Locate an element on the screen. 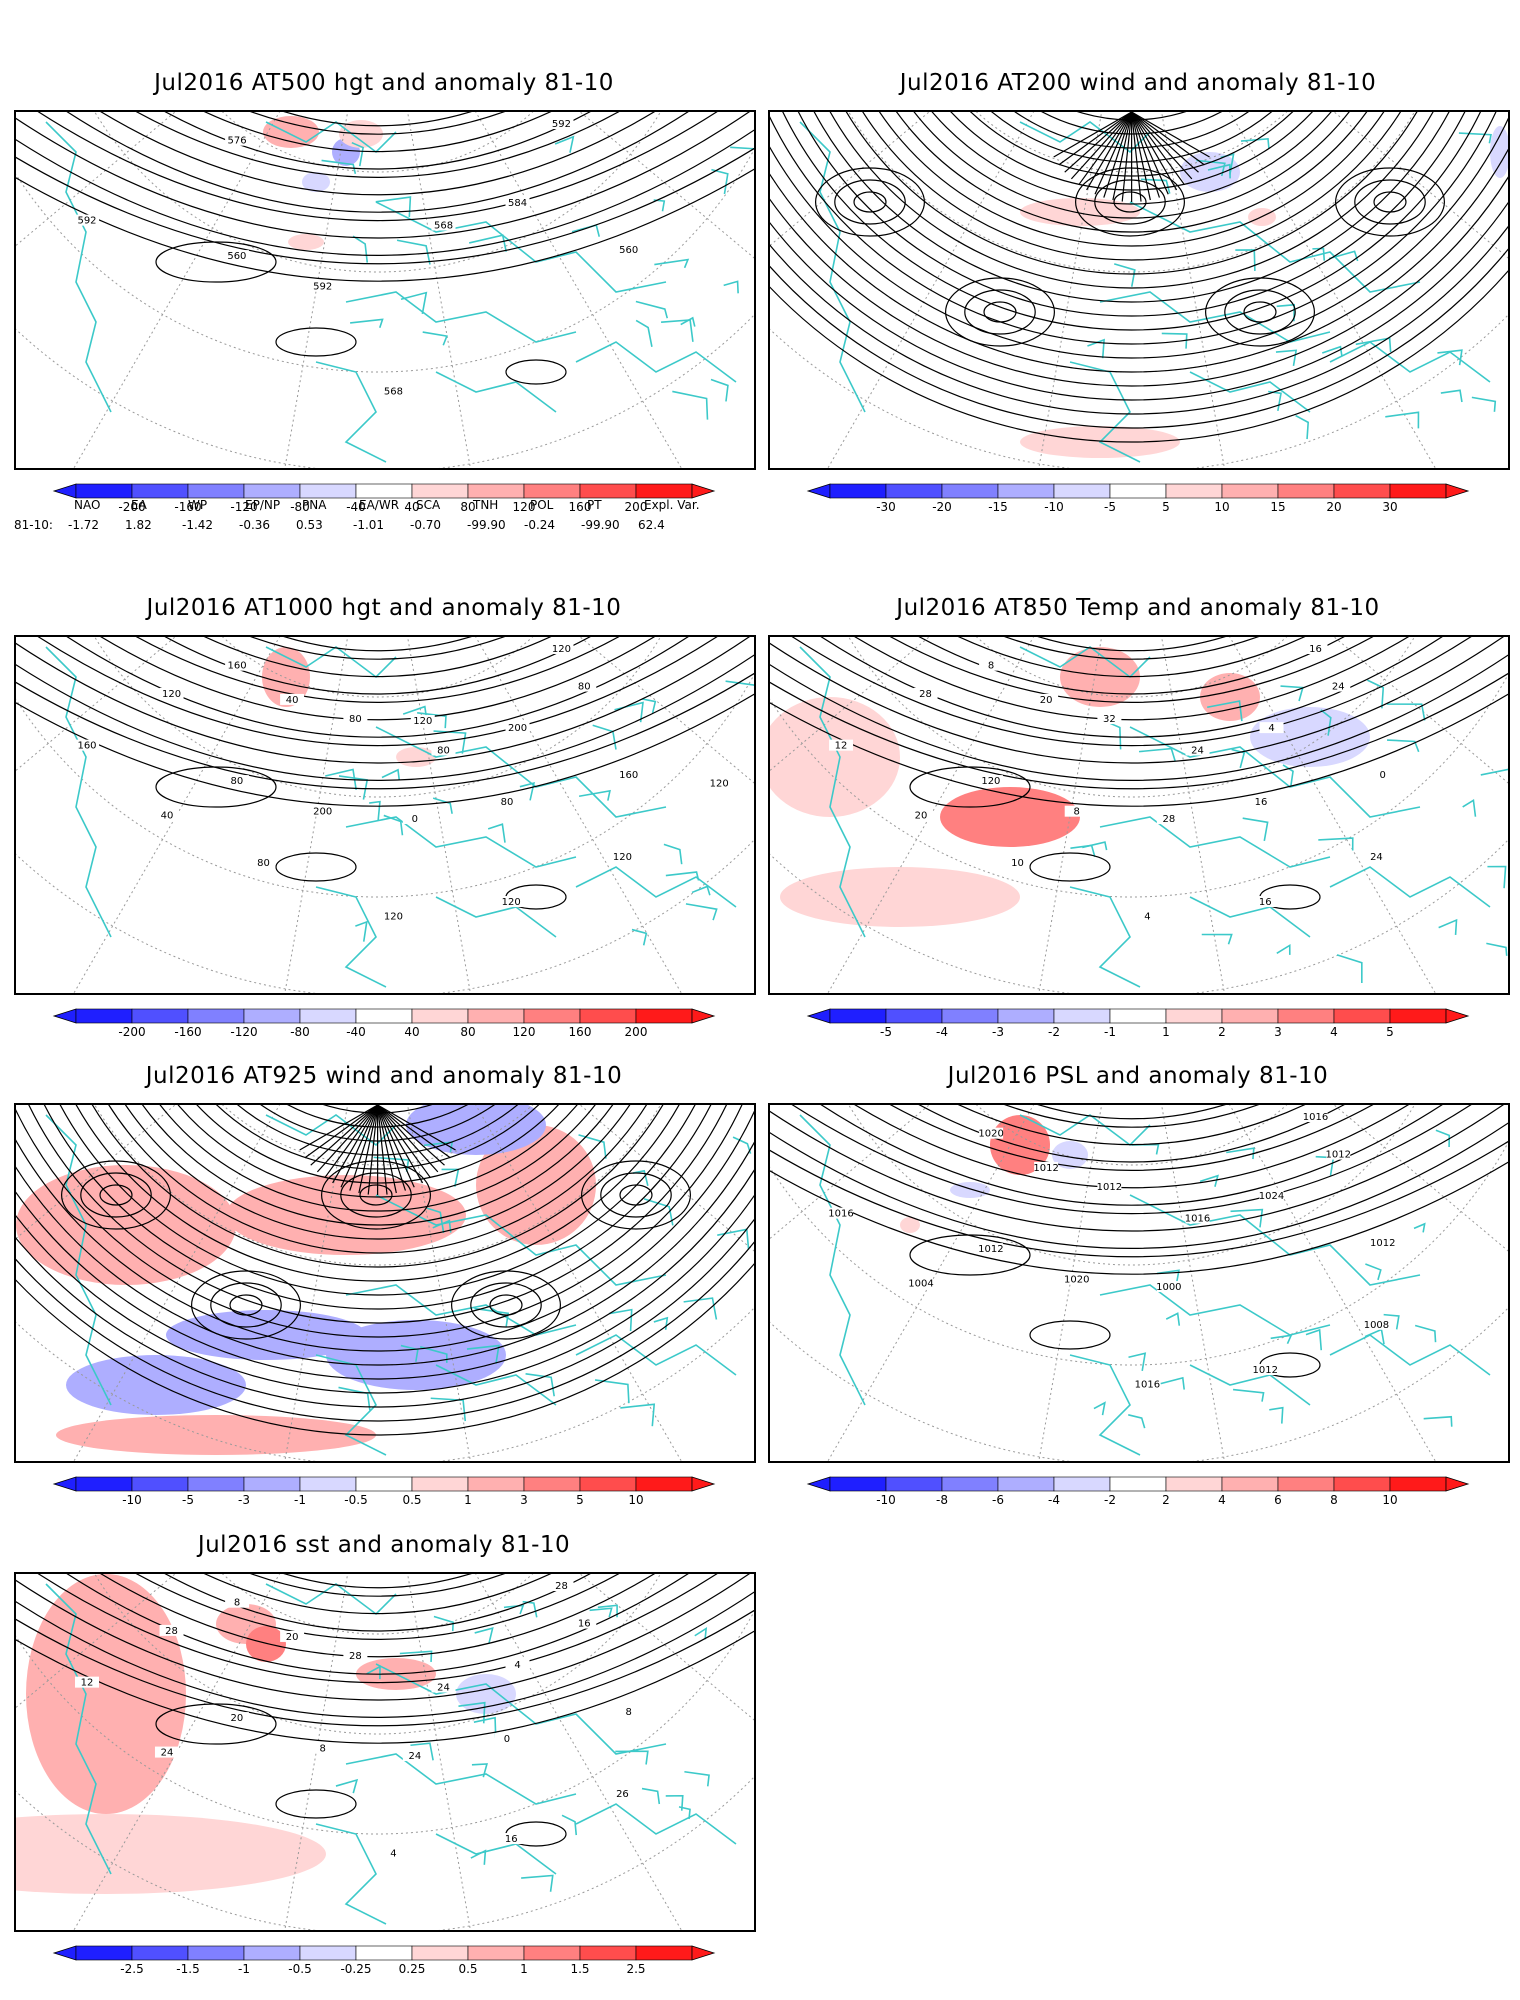 The image size is (1520, 2000). contour-label: 32 is located at coordinates (1109, 719).